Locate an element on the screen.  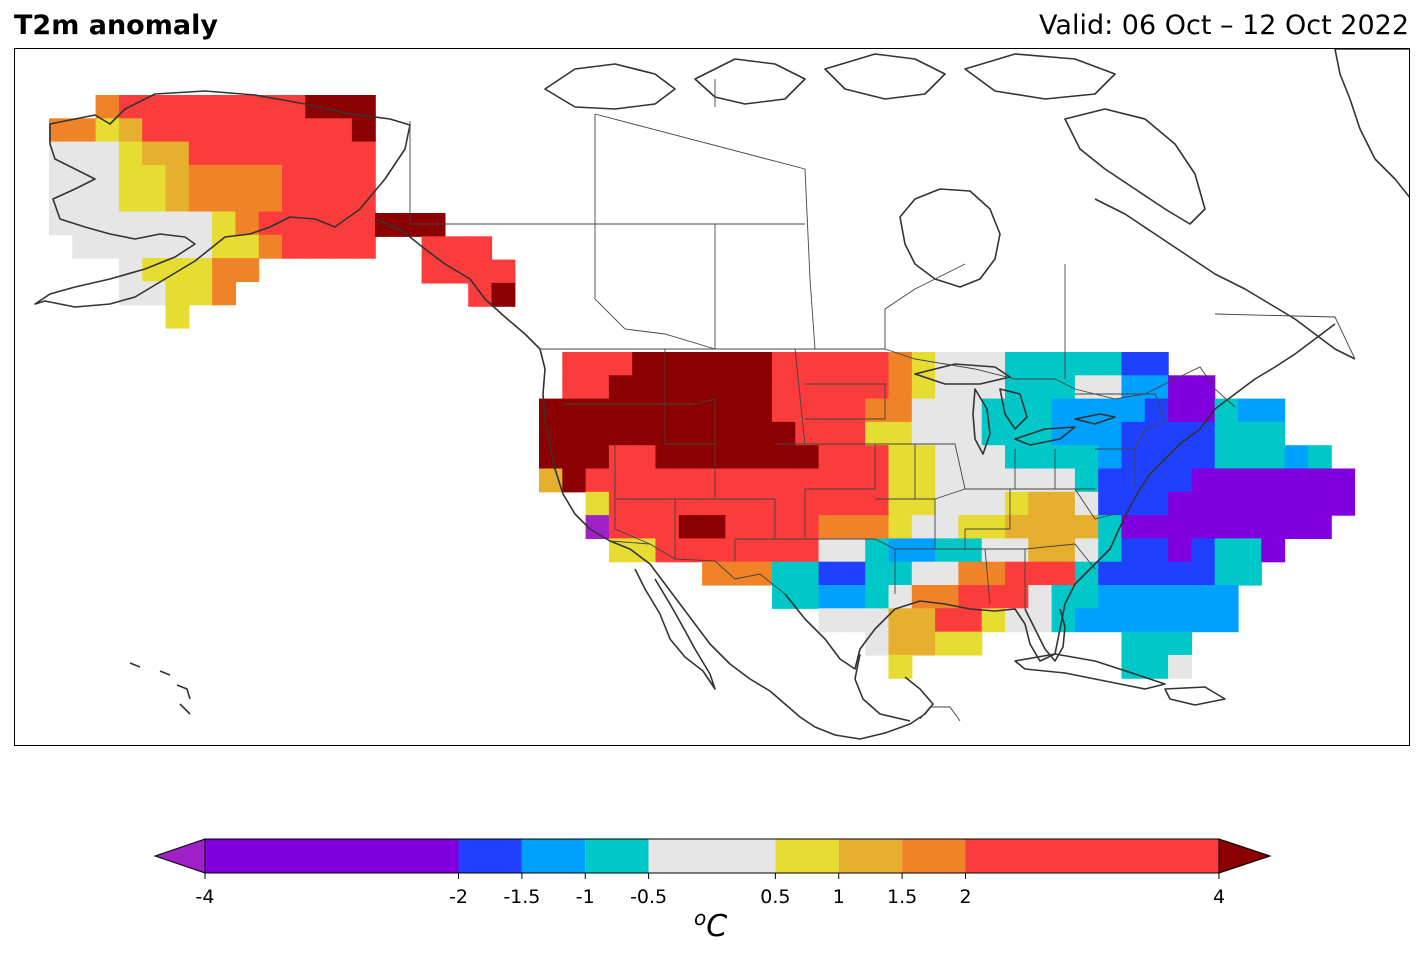
lake-michigan is located at coordinates (981, 421).